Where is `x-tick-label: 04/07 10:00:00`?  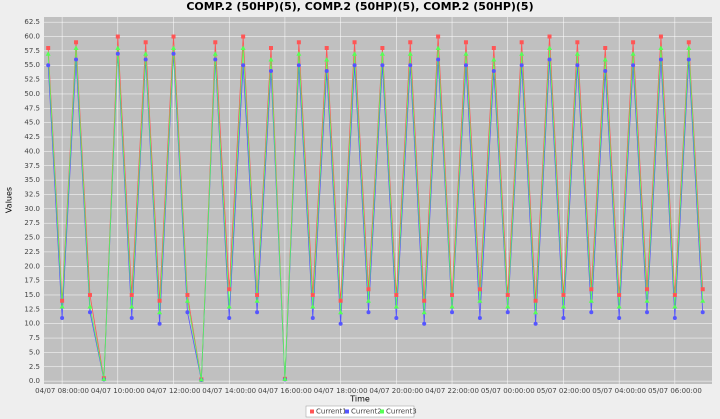
x-tick-label: 04/07 10:00:00 is located at coordinates (118, 391).